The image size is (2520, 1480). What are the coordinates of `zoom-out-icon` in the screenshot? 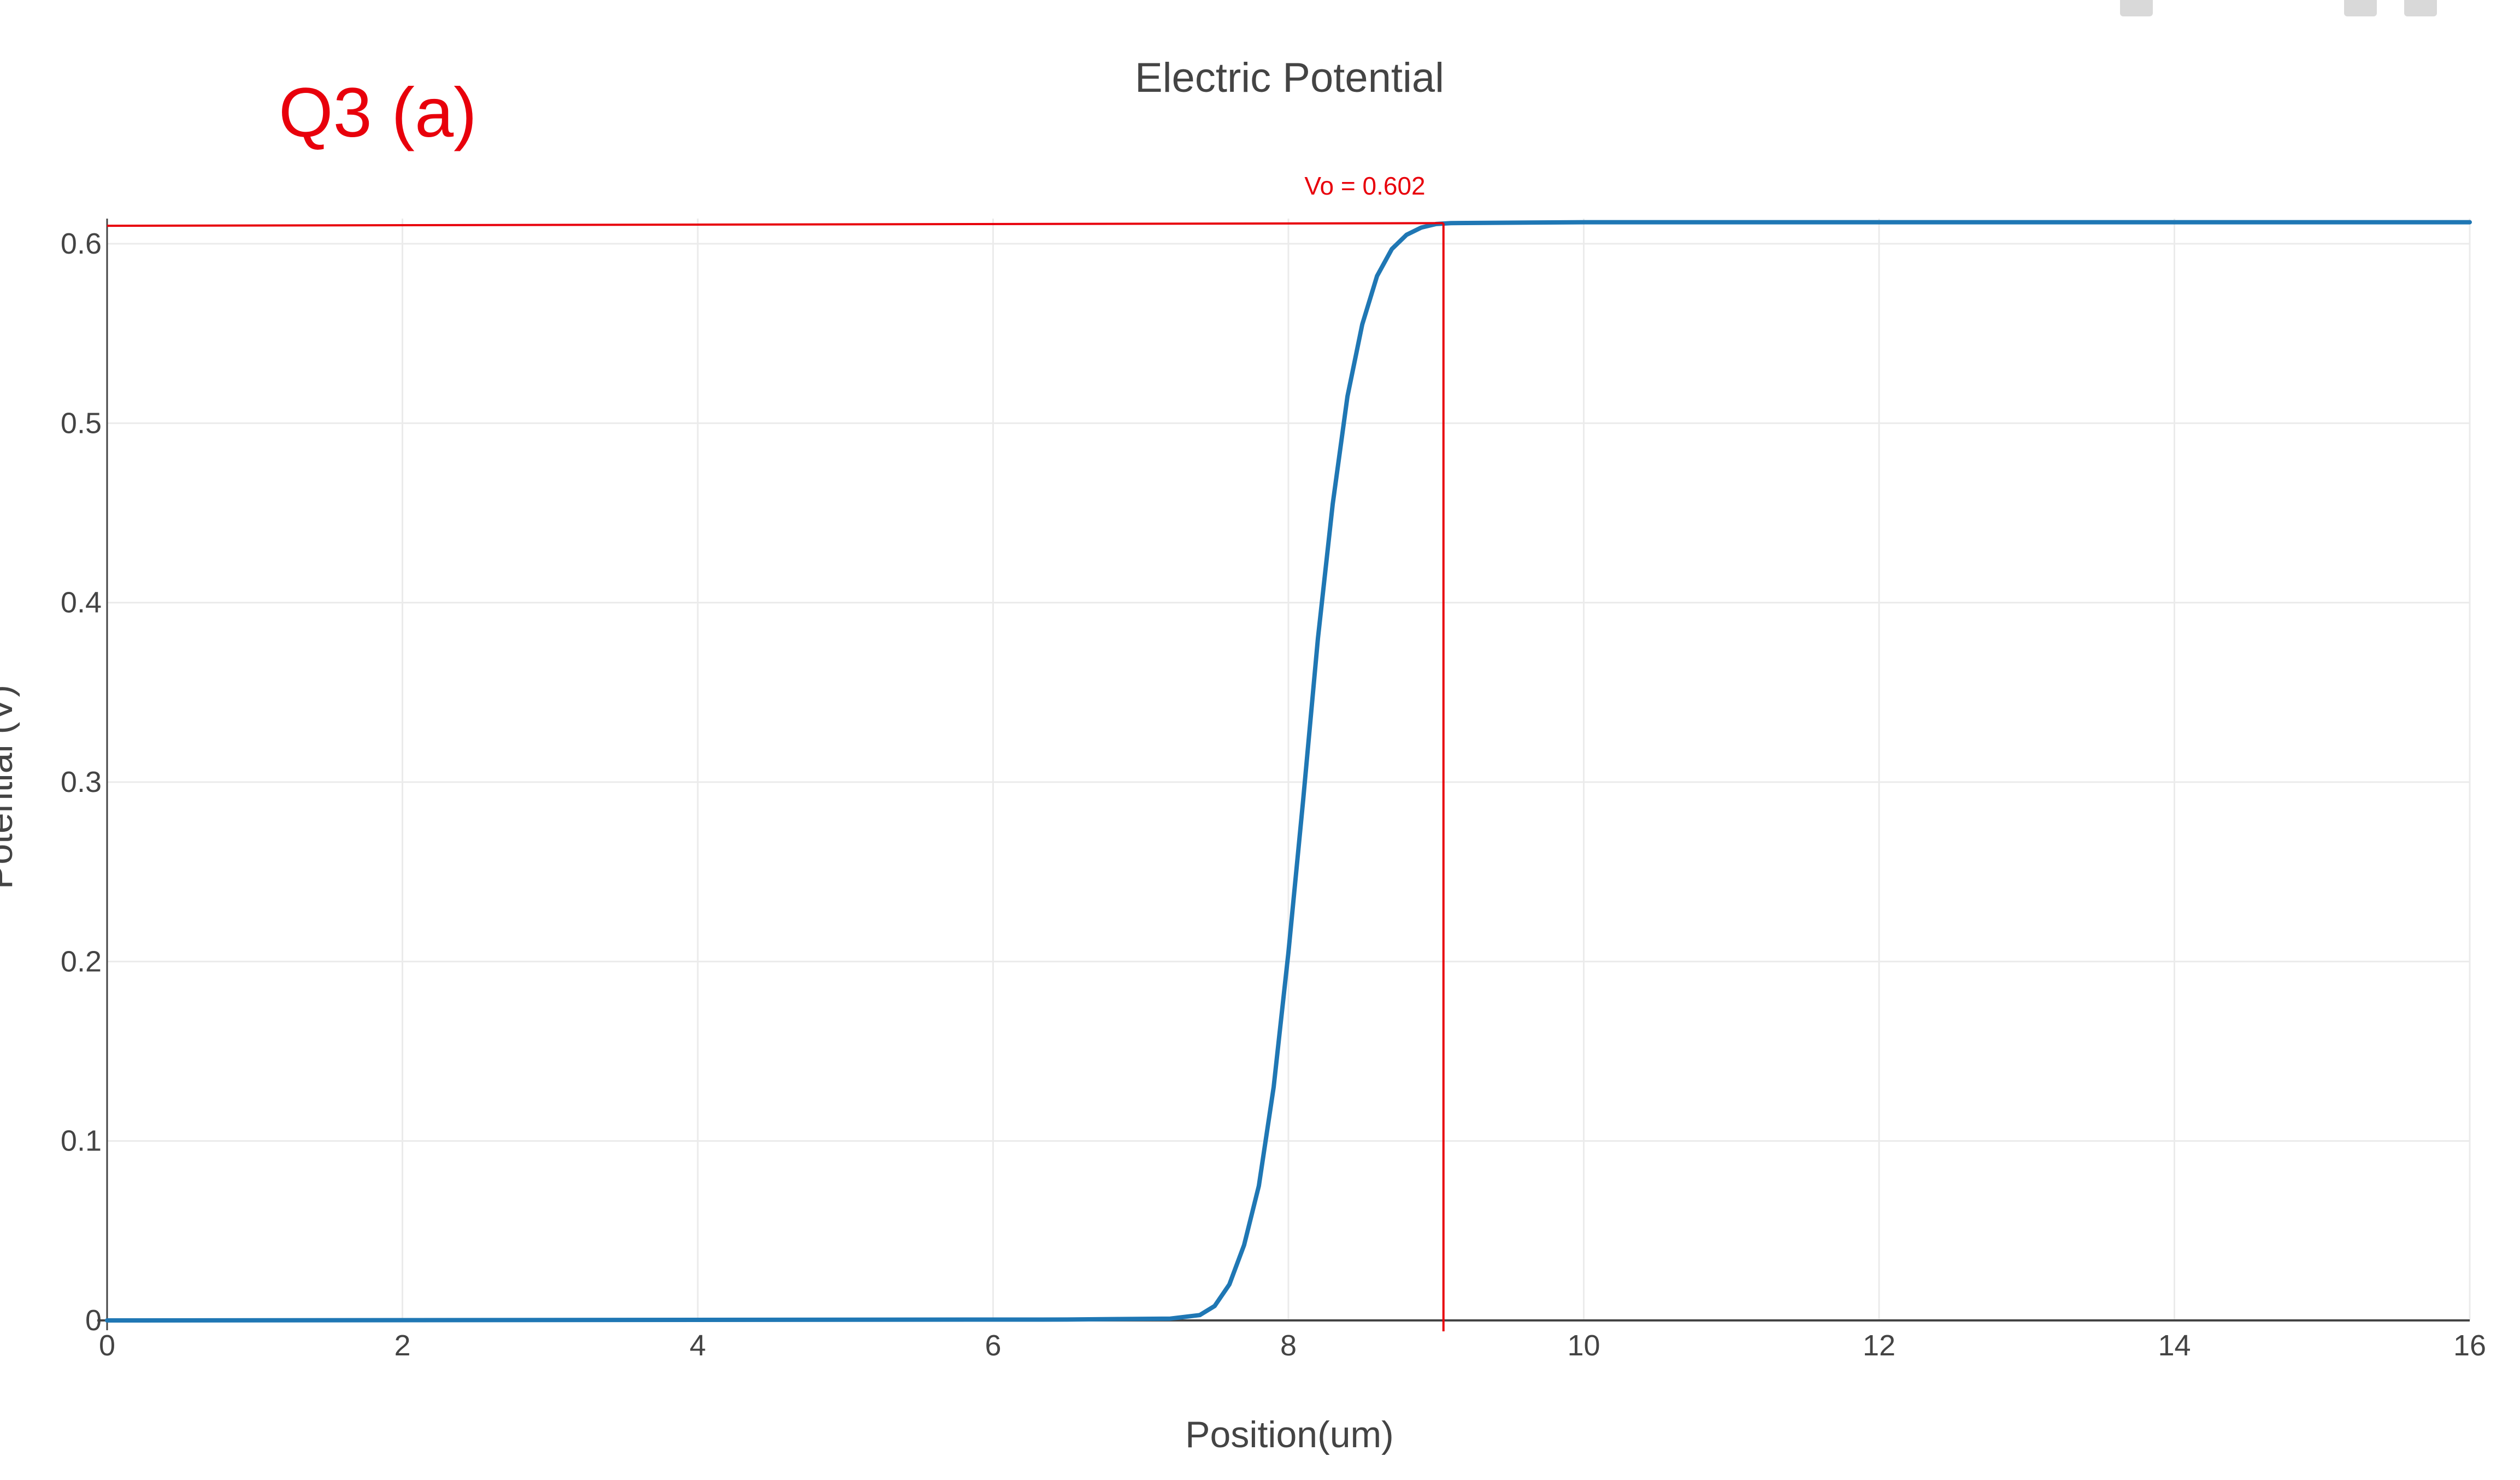 It's located at (2420, 8).